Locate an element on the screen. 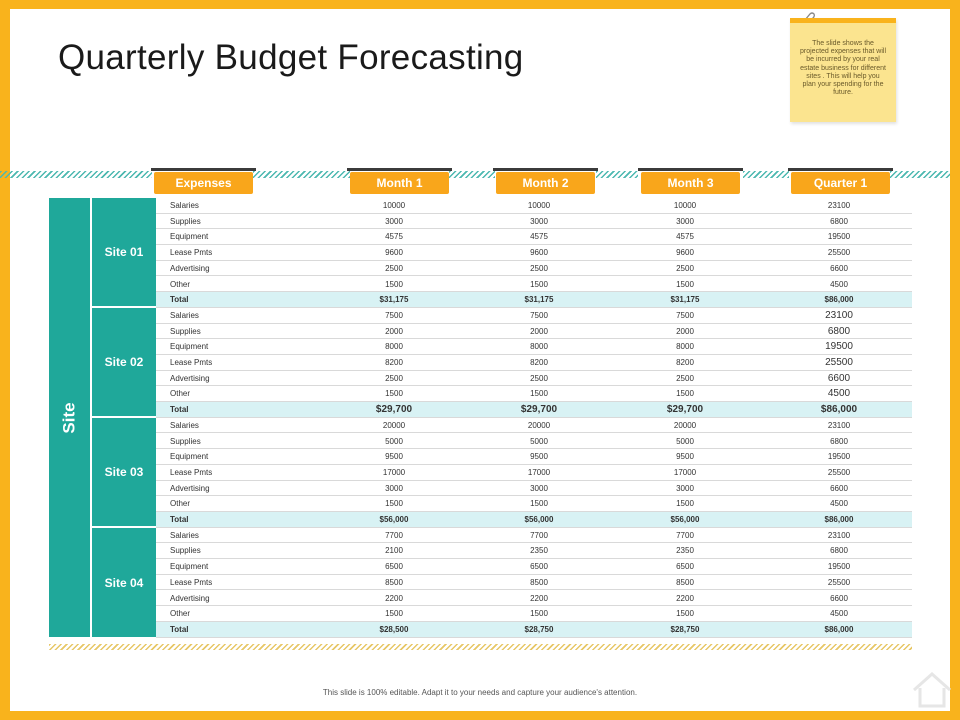 This screenshot has height=720, width=960. month-3-value: 17000 is located at coordinates (685, 472).